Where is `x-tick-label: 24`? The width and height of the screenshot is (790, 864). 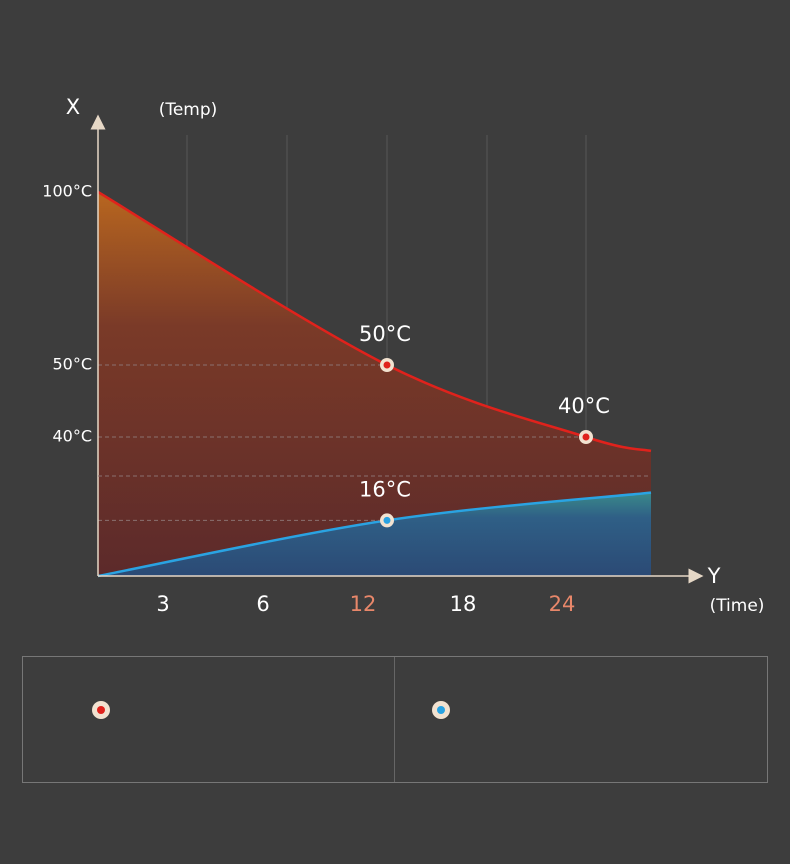 x-tick-label: 24 is located at coordinates (562, 604).